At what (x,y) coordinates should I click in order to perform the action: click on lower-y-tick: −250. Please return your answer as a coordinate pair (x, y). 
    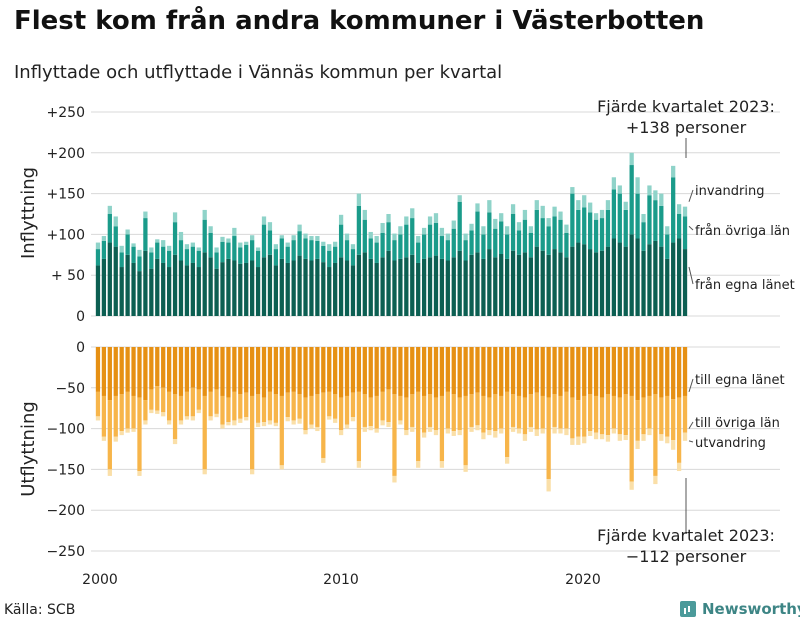
    Looking at the image, I should click on (66, 552).